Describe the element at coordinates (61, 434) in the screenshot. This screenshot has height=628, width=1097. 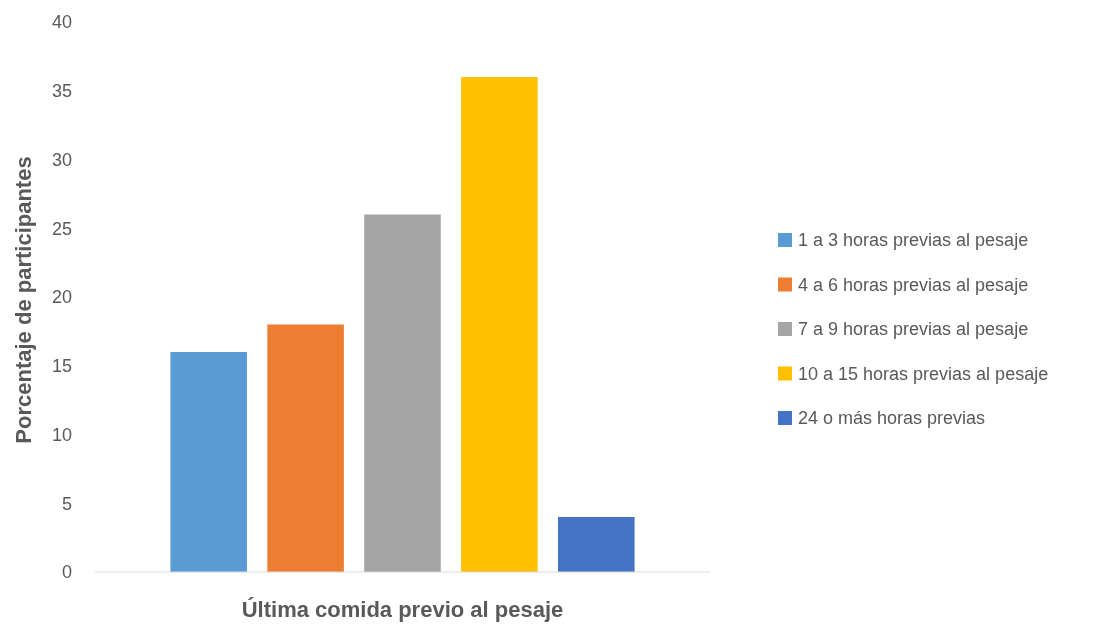
I see `y-tick-label: 10` at that location.